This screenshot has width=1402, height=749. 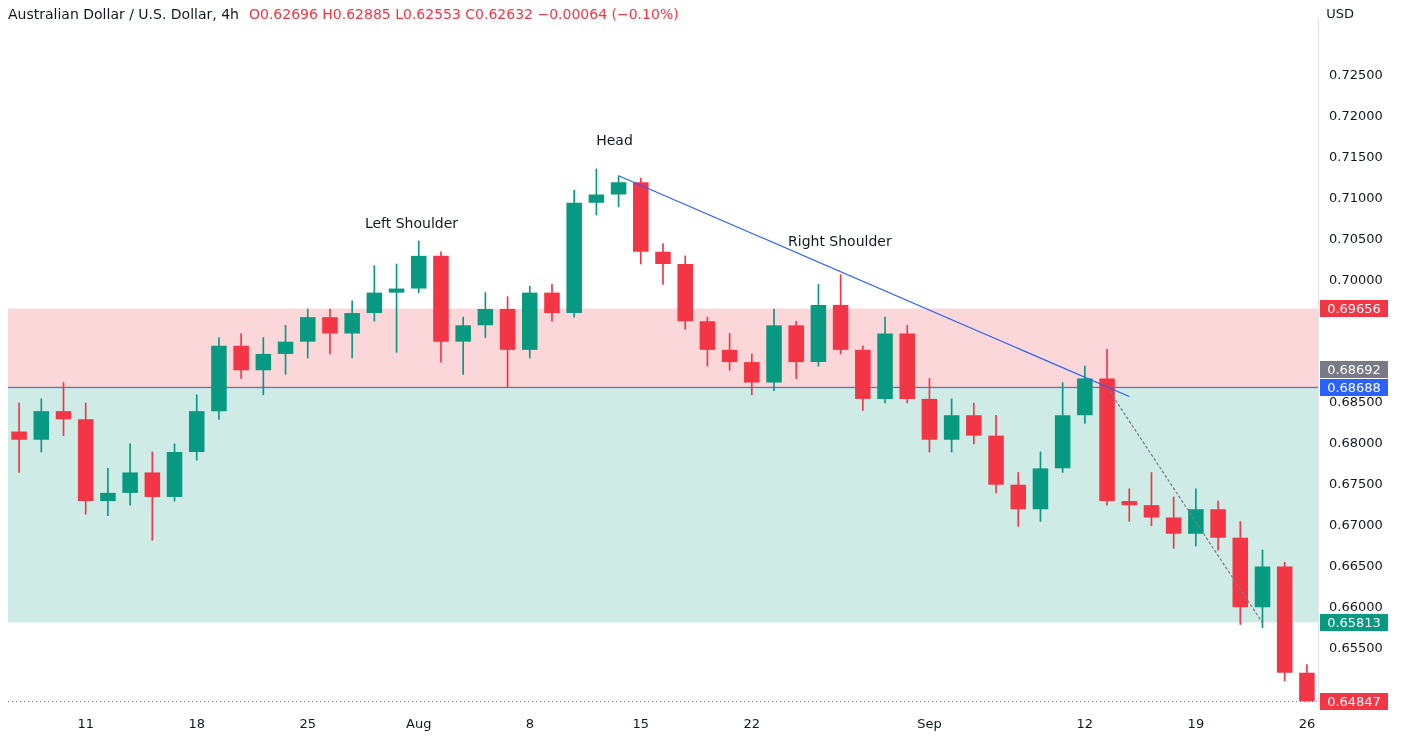 What do you see at coordinates (1085, 723) in the screenshot?
I see `x-tick-label: 12` at bounding box center [1085, 723].